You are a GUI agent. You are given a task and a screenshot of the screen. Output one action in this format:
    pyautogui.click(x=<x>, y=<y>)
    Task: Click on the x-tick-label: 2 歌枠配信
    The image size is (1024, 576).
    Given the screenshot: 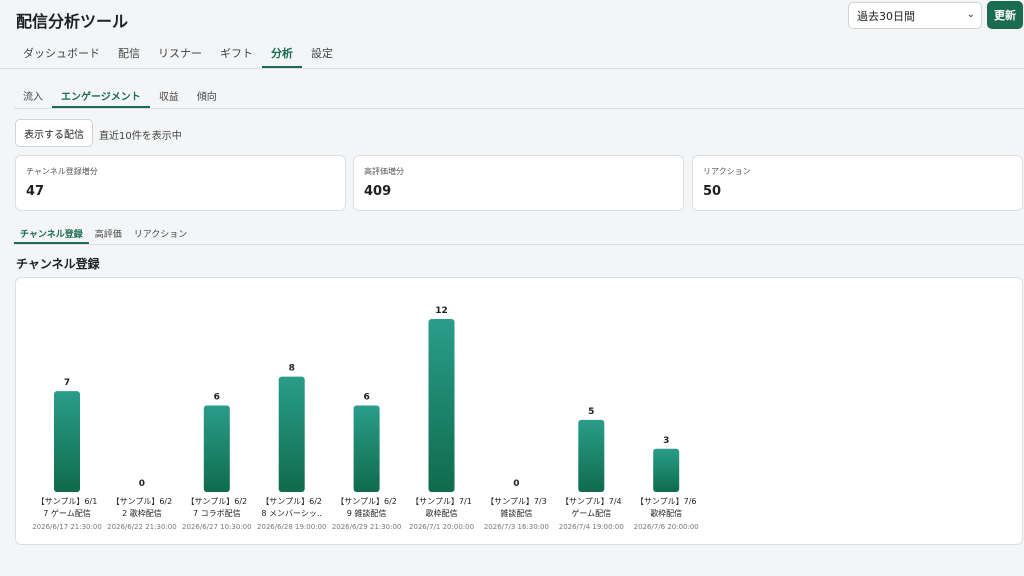 What is the action you would take?
    pyautogui.click(x=142, y=513)
    